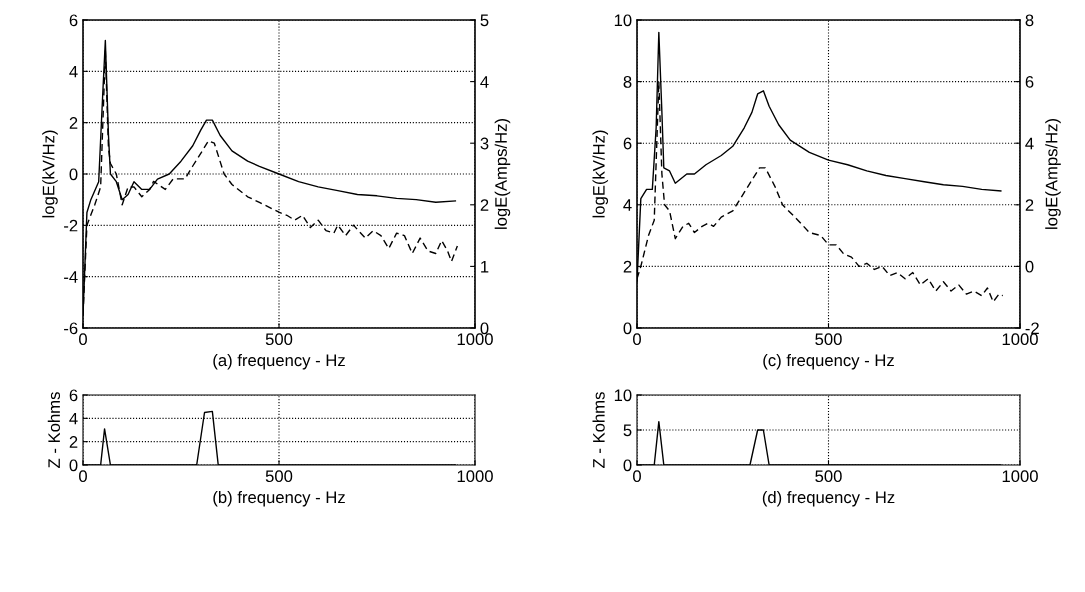  I want to click on y-tick-label: 5, so click(627, 430).